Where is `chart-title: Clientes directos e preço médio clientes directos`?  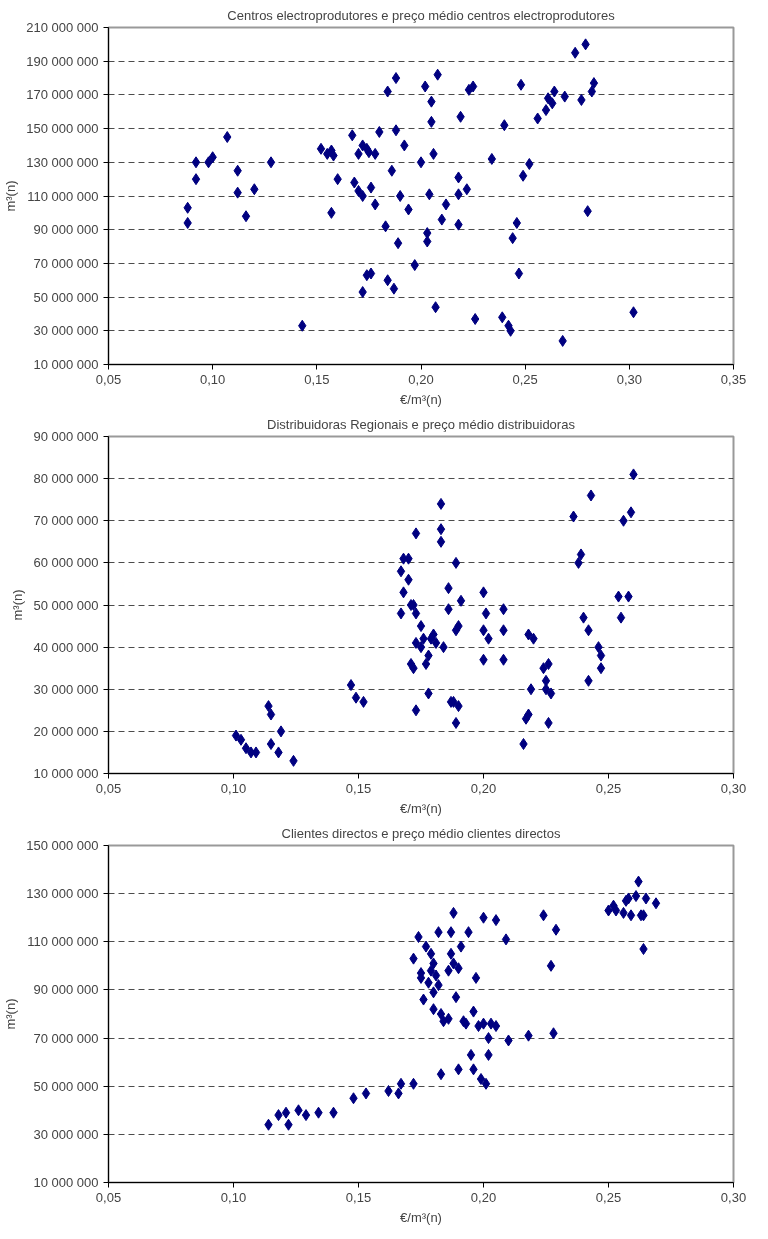
chart-title: Clientes directos e preço médio clientes directos is located at coordinates (421, 833).